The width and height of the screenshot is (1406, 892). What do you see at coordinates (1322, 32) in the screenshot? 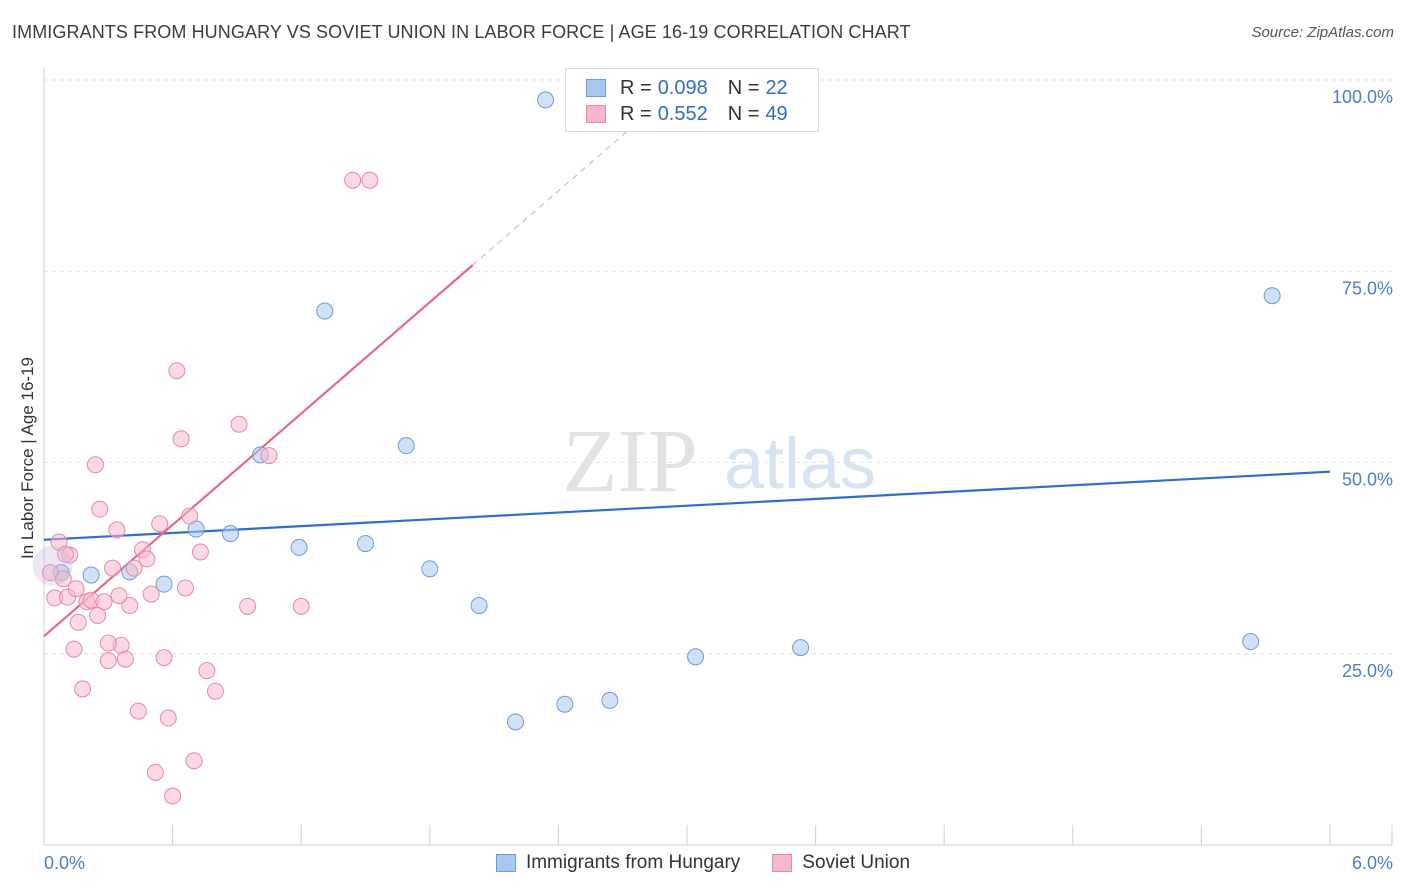
I see `source-credit: Source: ZipAtlas.com` at bounding box center [1322, 32].